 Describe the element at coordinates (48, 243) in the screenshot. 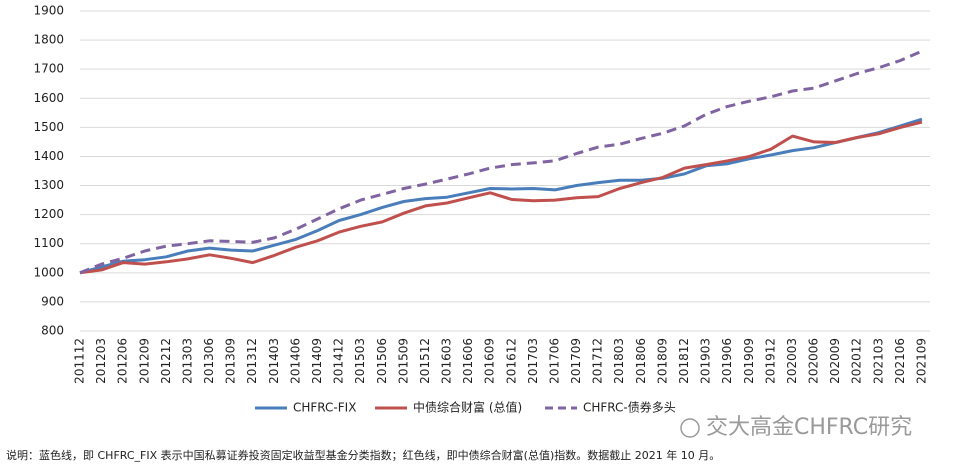

I see `y-tick-label: 1100` at that location.